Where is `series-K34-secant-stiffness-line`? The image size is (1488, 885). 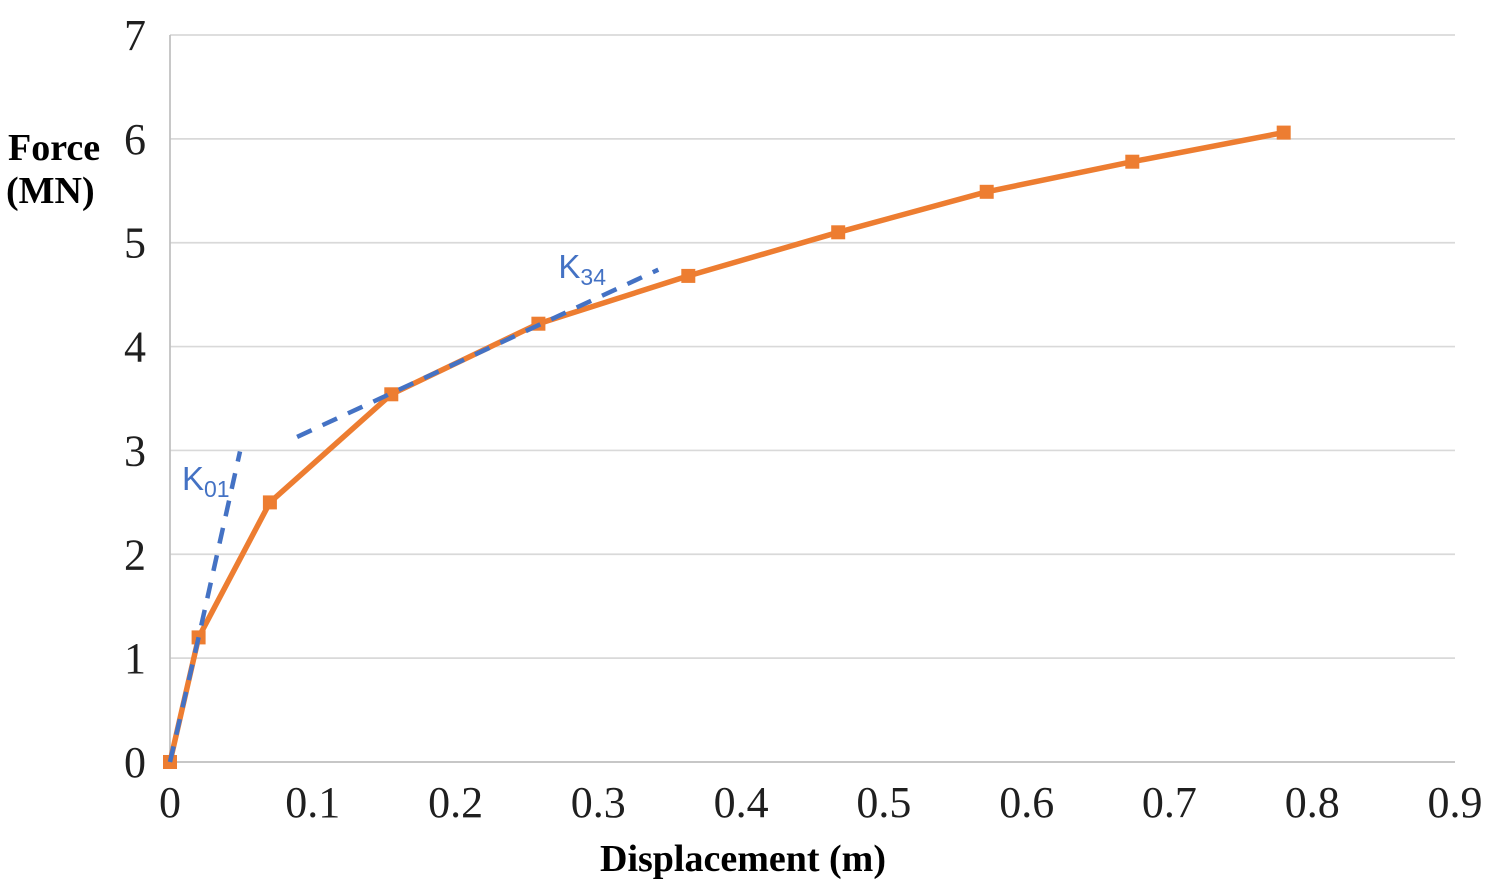 series-K34-secant-stiffness-line is located at coordinates (478, 353).